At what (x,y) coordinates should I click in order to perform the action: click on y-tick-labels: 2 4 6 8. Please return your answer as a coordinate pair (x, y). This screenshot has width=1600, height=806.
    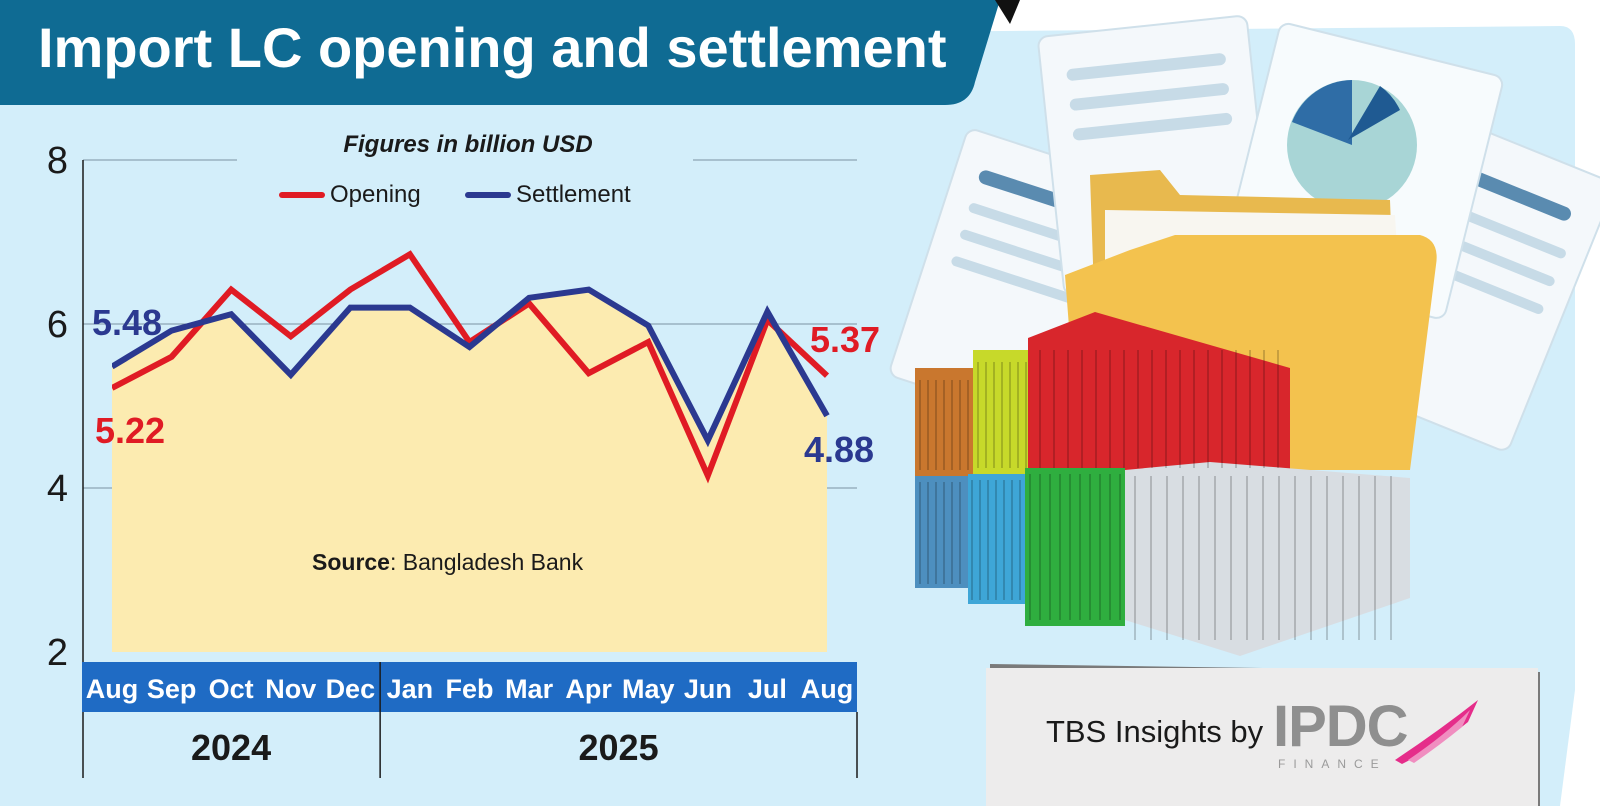
    Looking at the image, I should click on (57, 407).